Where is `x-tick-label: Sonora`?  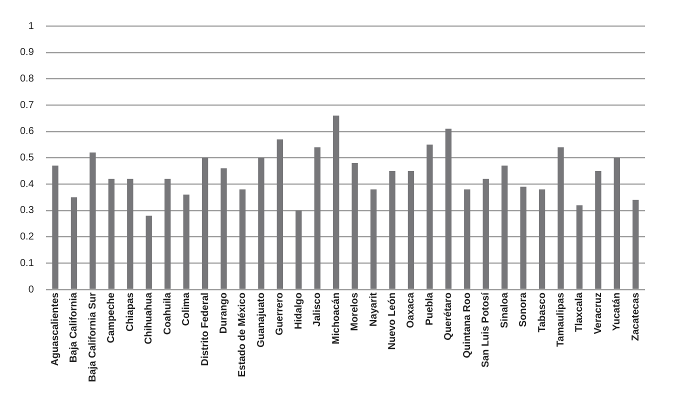 x-tick-label: Sonora is located at coordinates (524, 309).